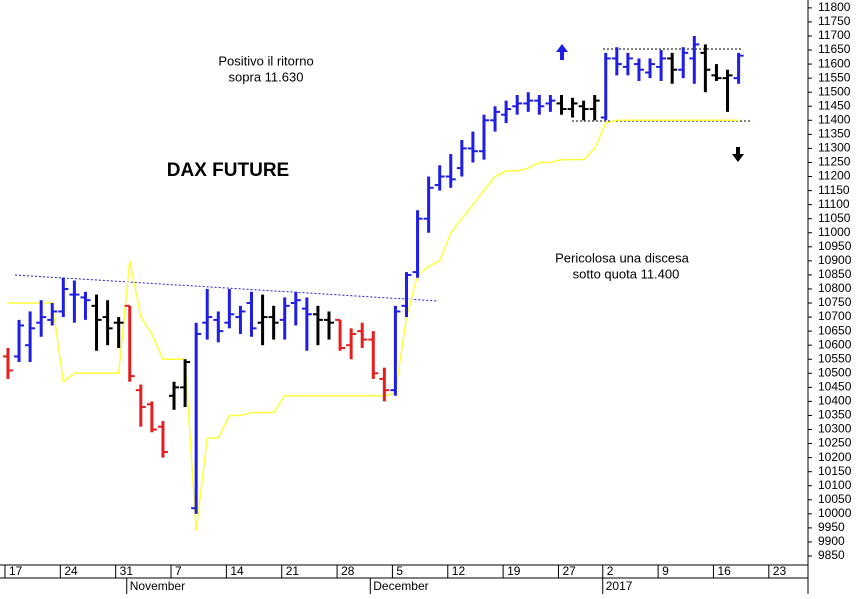 The image size is (861, 599). I want to click on annotation: sopra 11.630, so click(266, 76).